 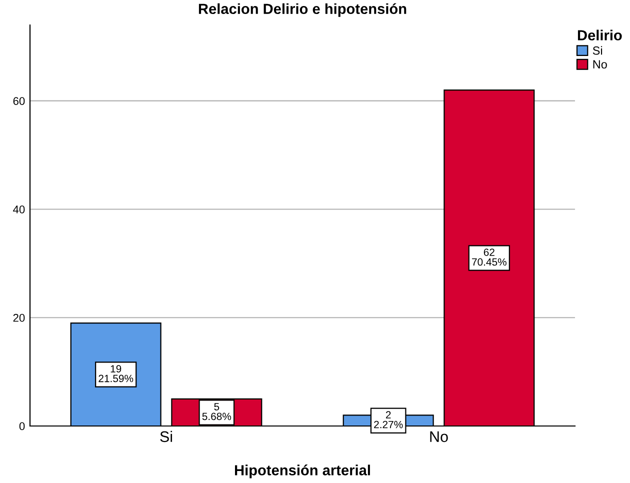 What do you see at coordinates (302, 471) in the screenshot?
I see `x-axis-title: Hipotensión arterial` at bounding box center [302, 471].